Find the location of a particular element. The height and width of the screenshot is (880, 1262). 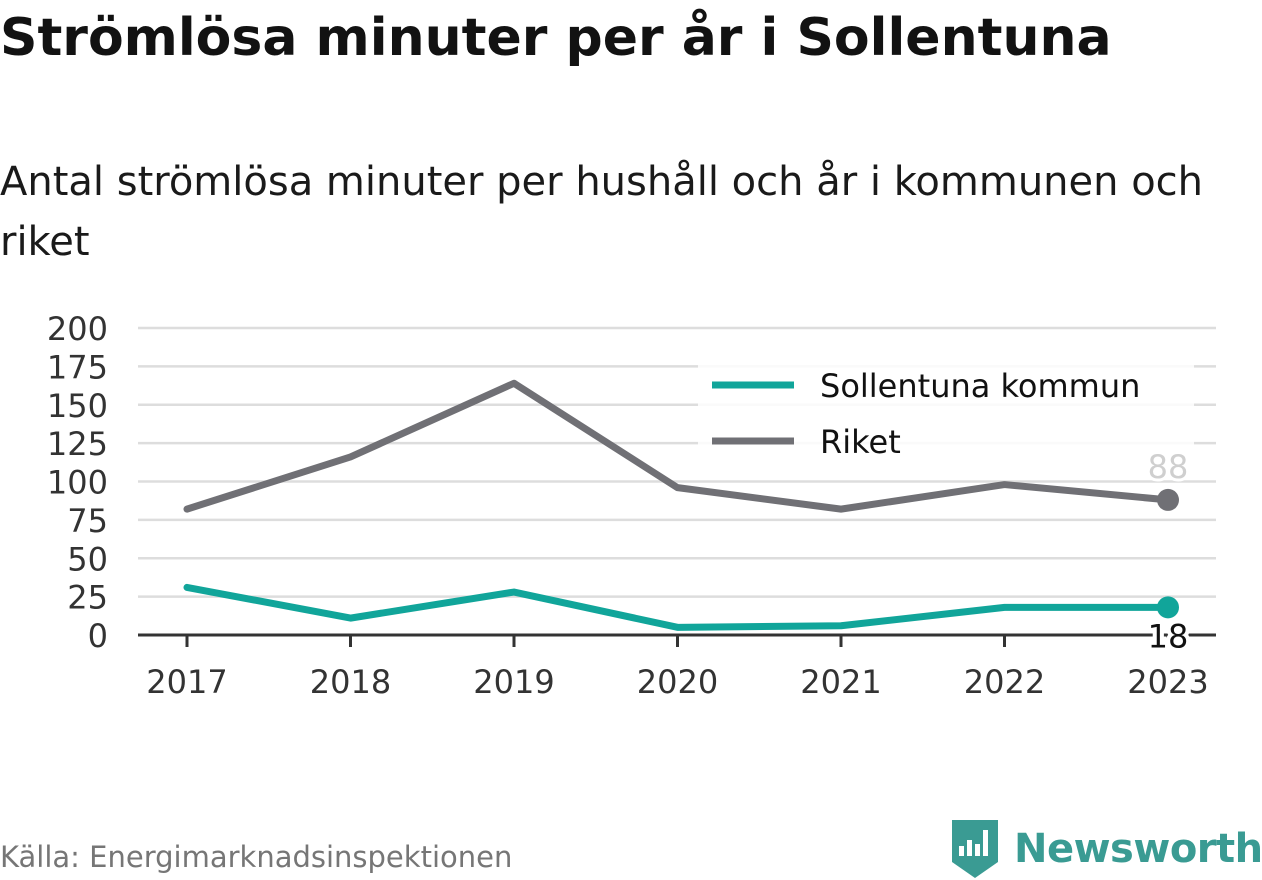

newsworthy-logo-icon is located at coordinates (975, 849).